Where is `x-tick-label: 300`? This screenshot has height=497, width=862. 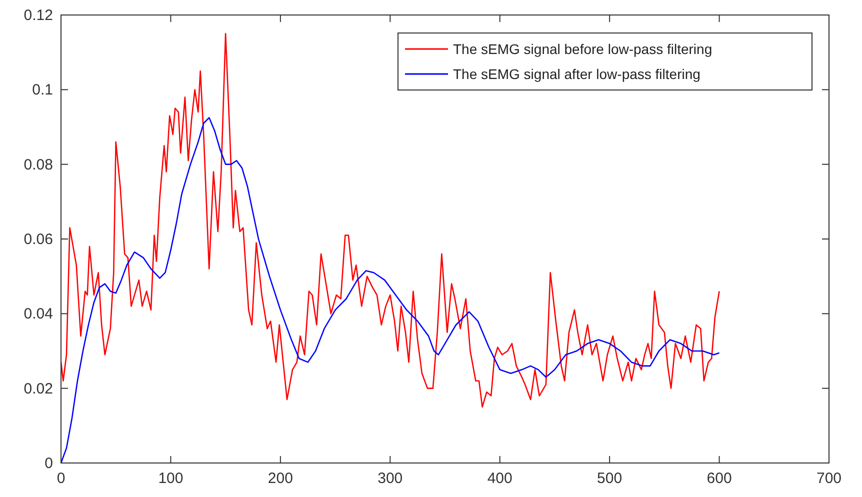 x-tick-label: 300 is located at coordinates (390, 478).